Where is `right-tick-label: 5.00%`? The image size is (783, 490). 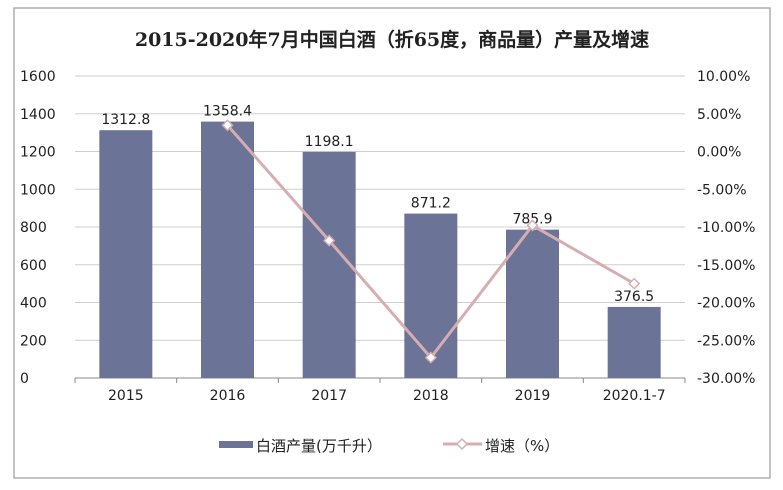
right-tick-label: 5.00% is located at coordinates (719, 115).